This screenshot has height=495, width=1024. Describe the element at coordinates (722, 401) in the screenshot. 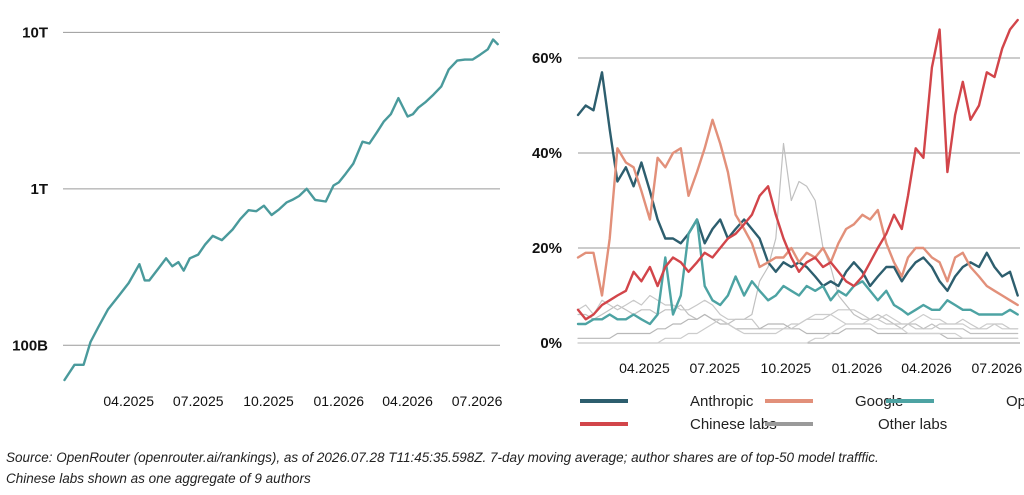

I see `legend-label: Anthropic` at that location.